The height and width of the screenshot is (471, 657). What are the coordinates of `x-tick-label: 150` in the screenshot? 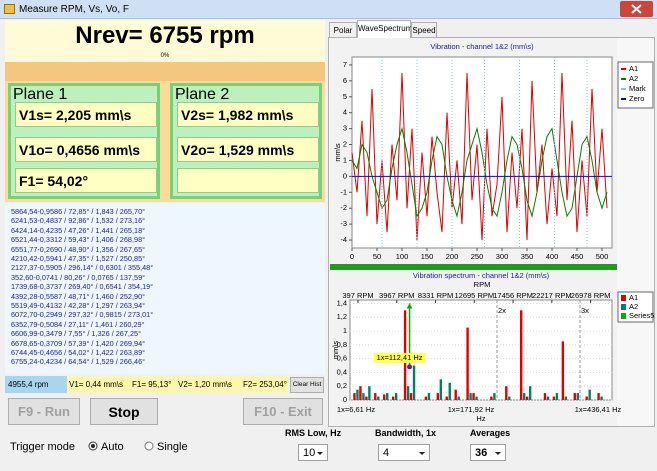 It's located at (427, 256).